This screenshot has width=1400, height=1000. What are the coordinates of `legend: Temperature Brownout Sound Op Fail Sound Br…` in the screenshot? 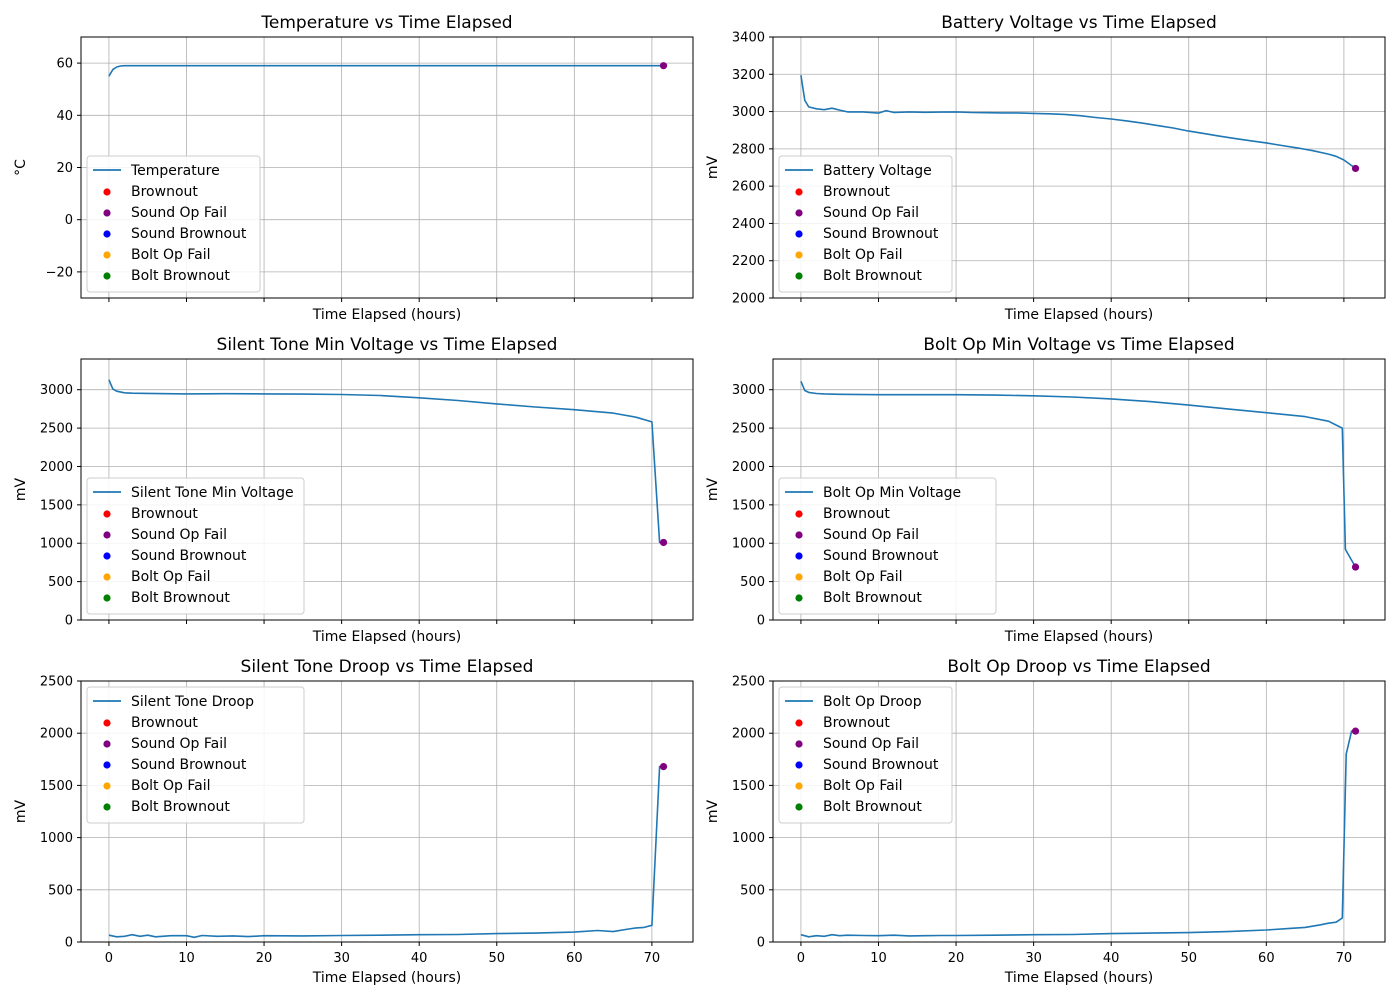 It's located at (173, 224).